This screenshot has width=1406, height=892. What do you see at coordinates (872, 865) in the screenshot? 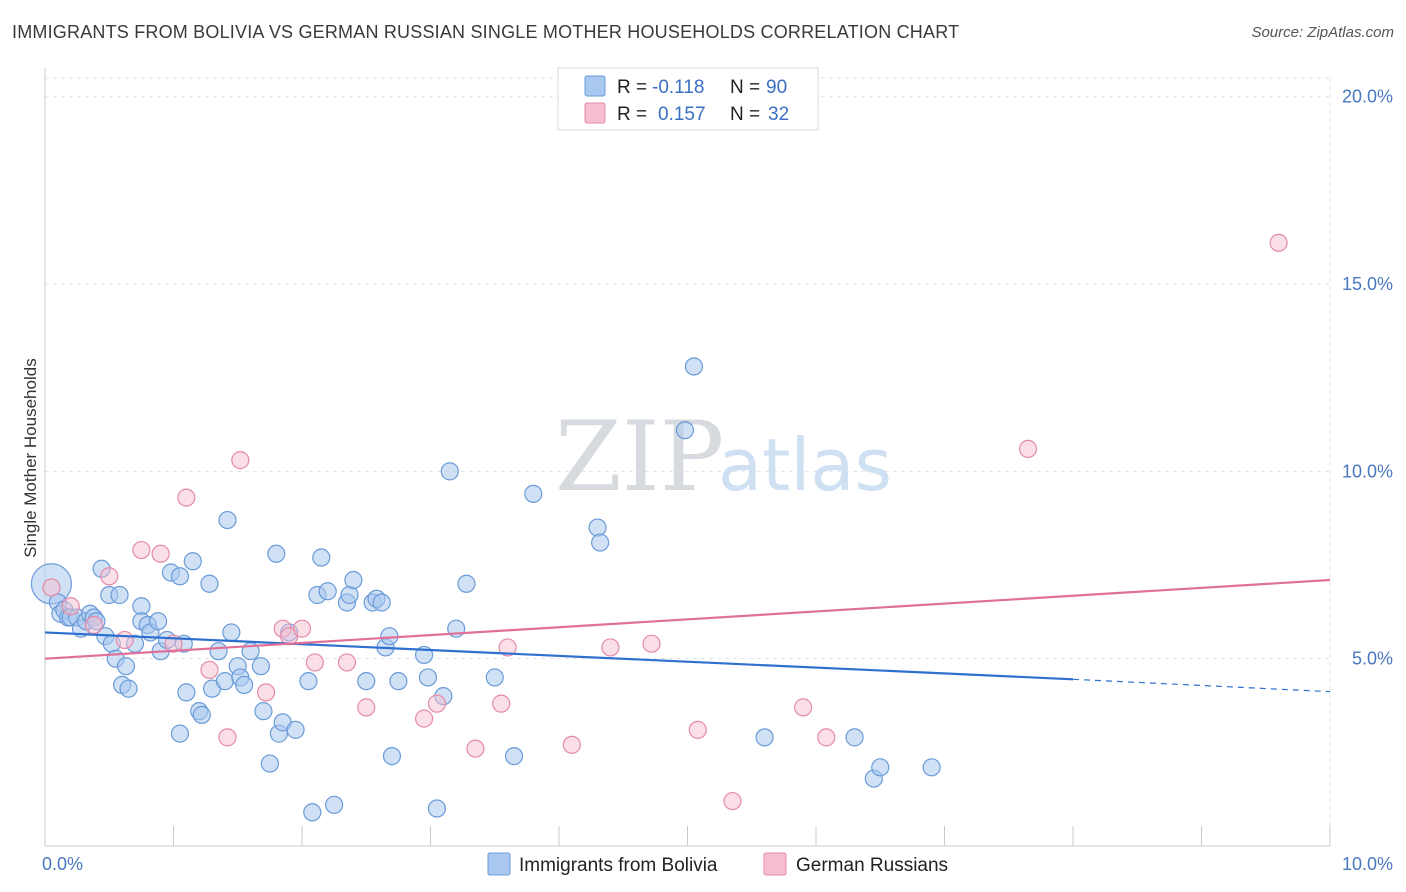
I see `bottom-legend-label-german: German Russians` at bounding box center [872, 865].